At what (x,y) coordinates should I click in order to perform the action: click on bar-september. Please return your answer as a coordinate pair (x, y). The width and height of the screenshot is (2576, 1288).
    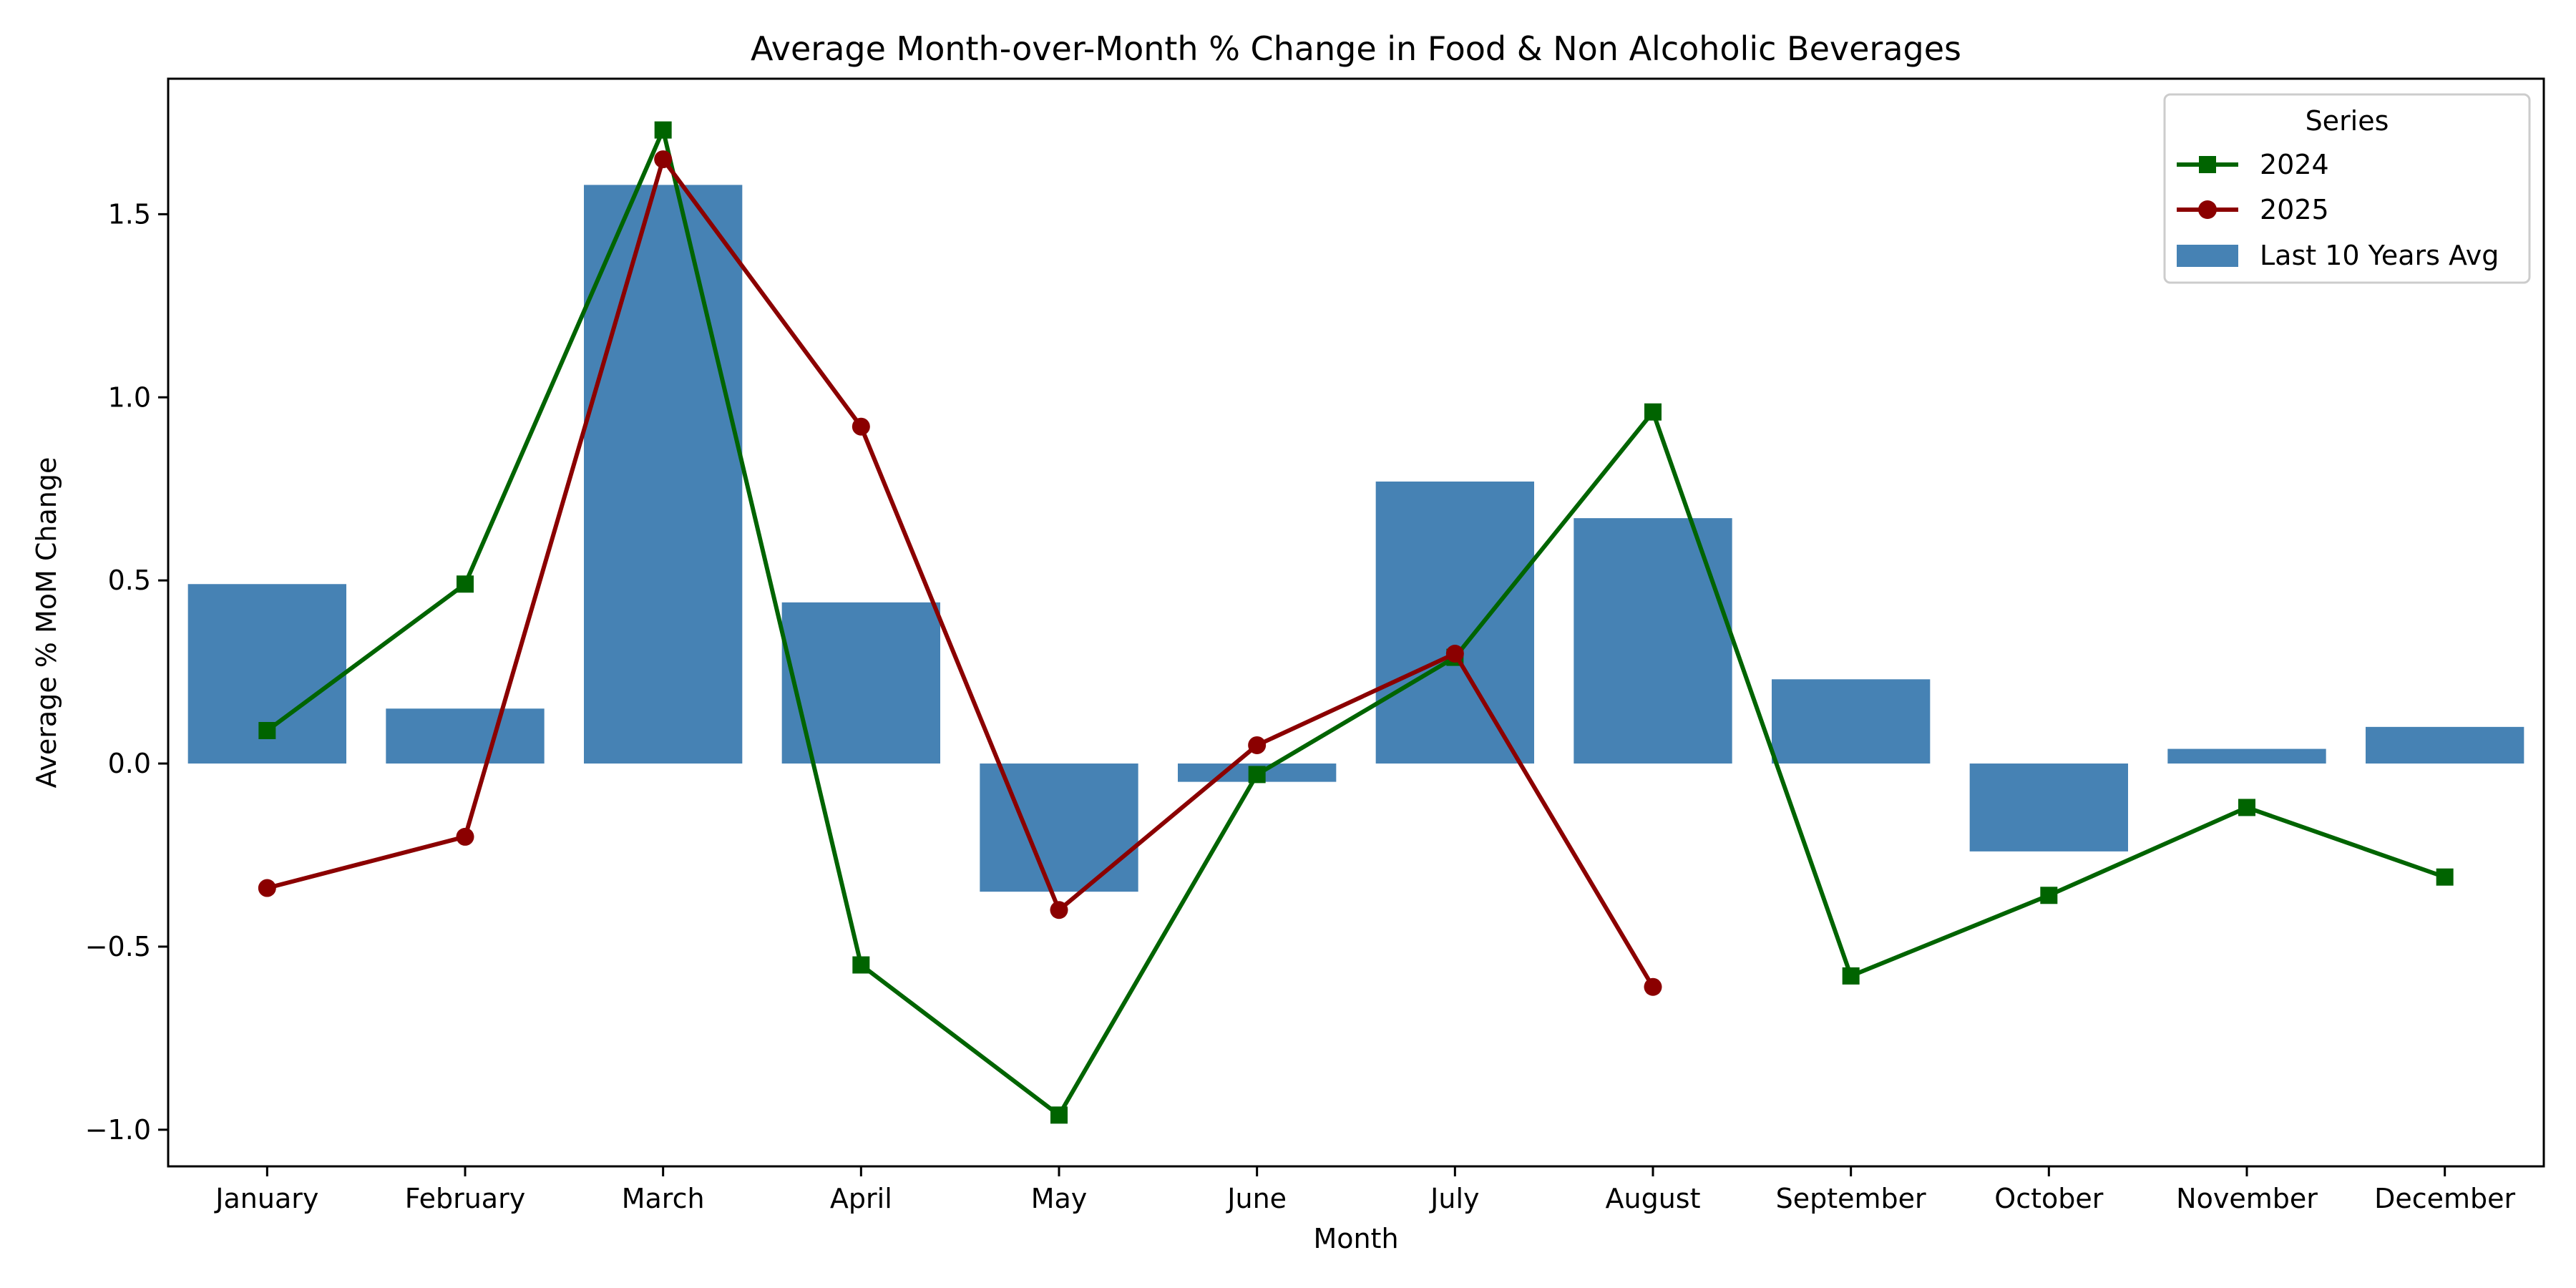
    Looking at the image, I should click on (1851, 721).